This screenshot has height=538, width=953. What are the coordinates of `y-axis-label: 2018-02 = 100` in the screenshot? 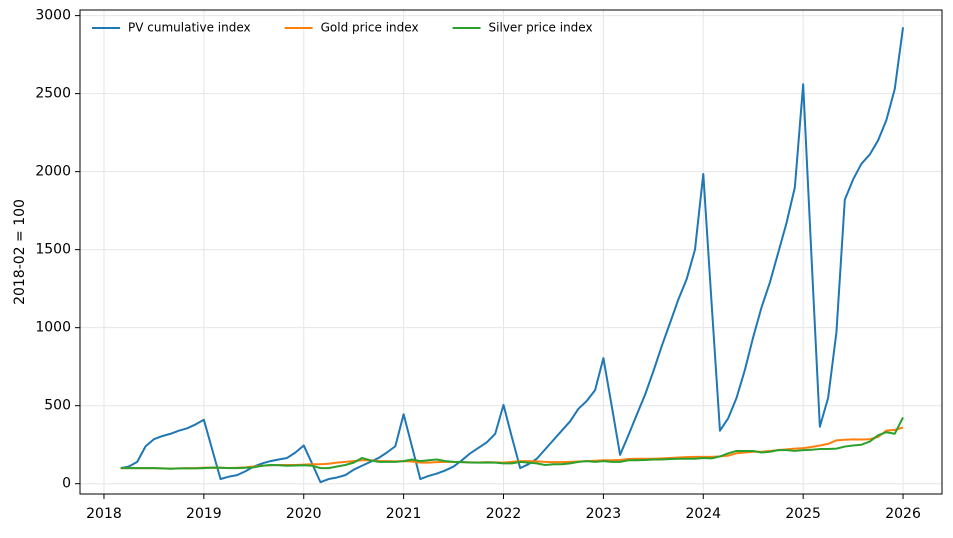 It's located at (20, 252).